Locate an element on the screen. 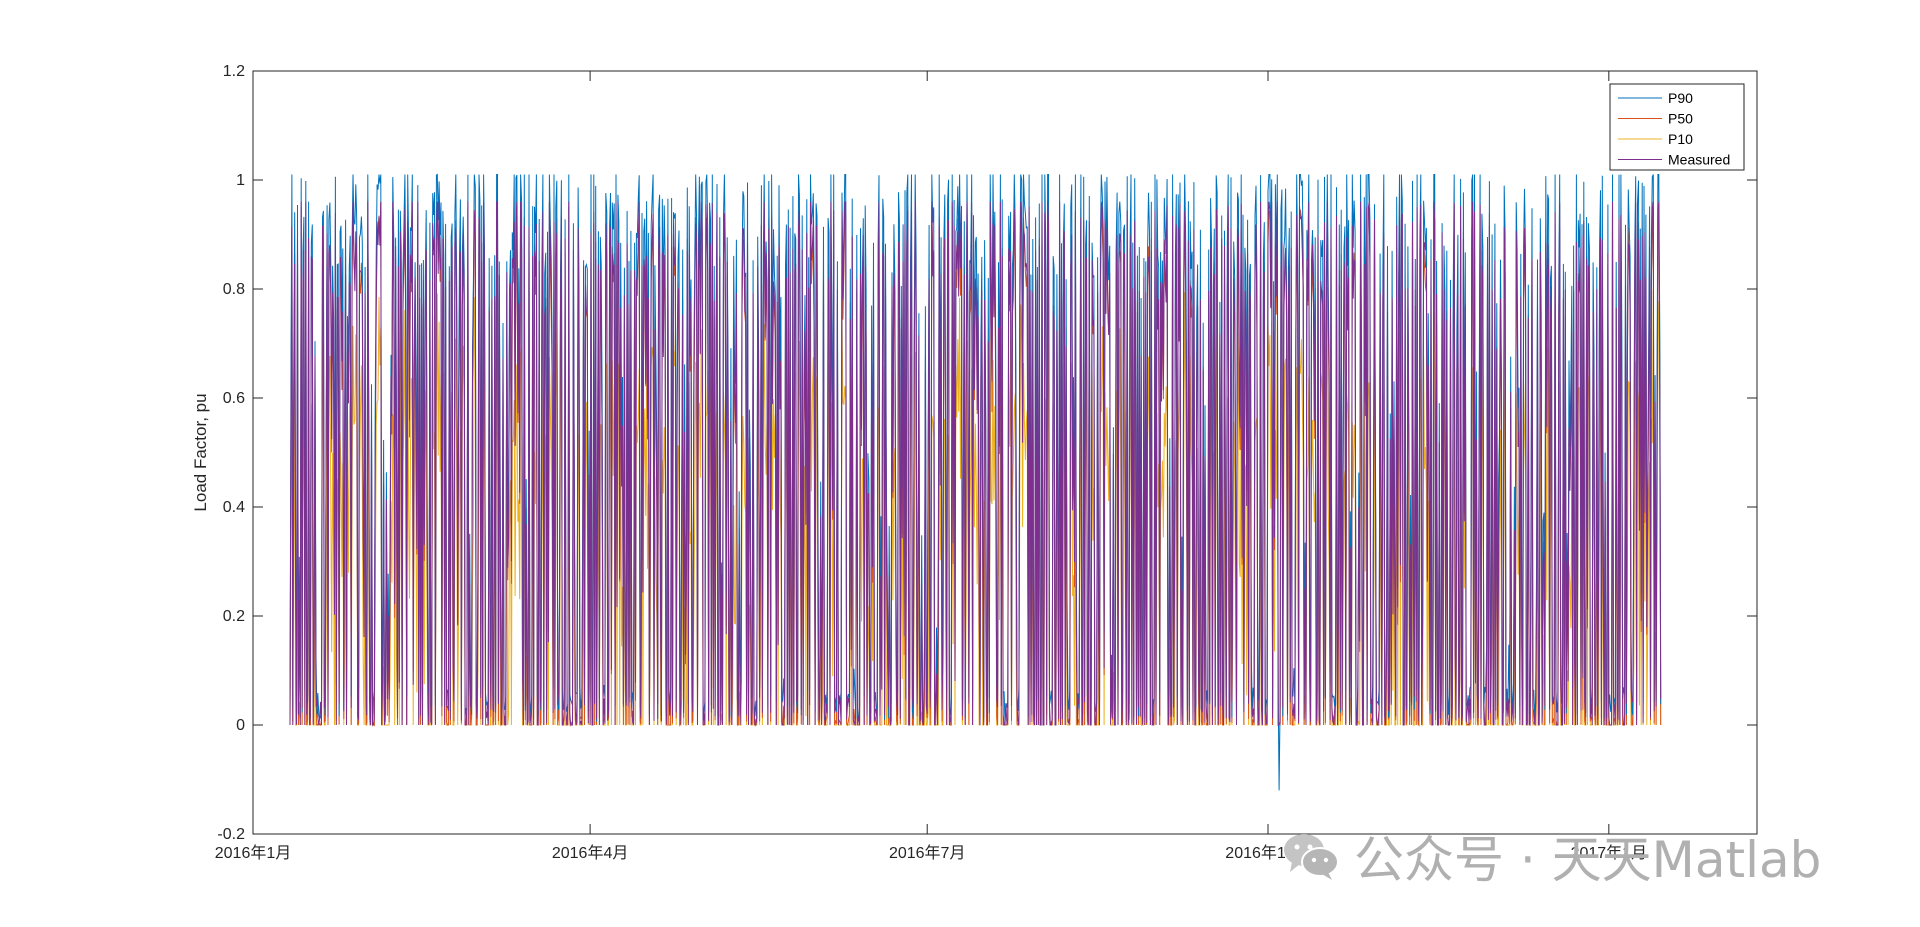 Image resolution: width=1920 pixels, height=927 pixels. watermark: 公众号 · 天天Matlab is located at coordinates (1551, 857).